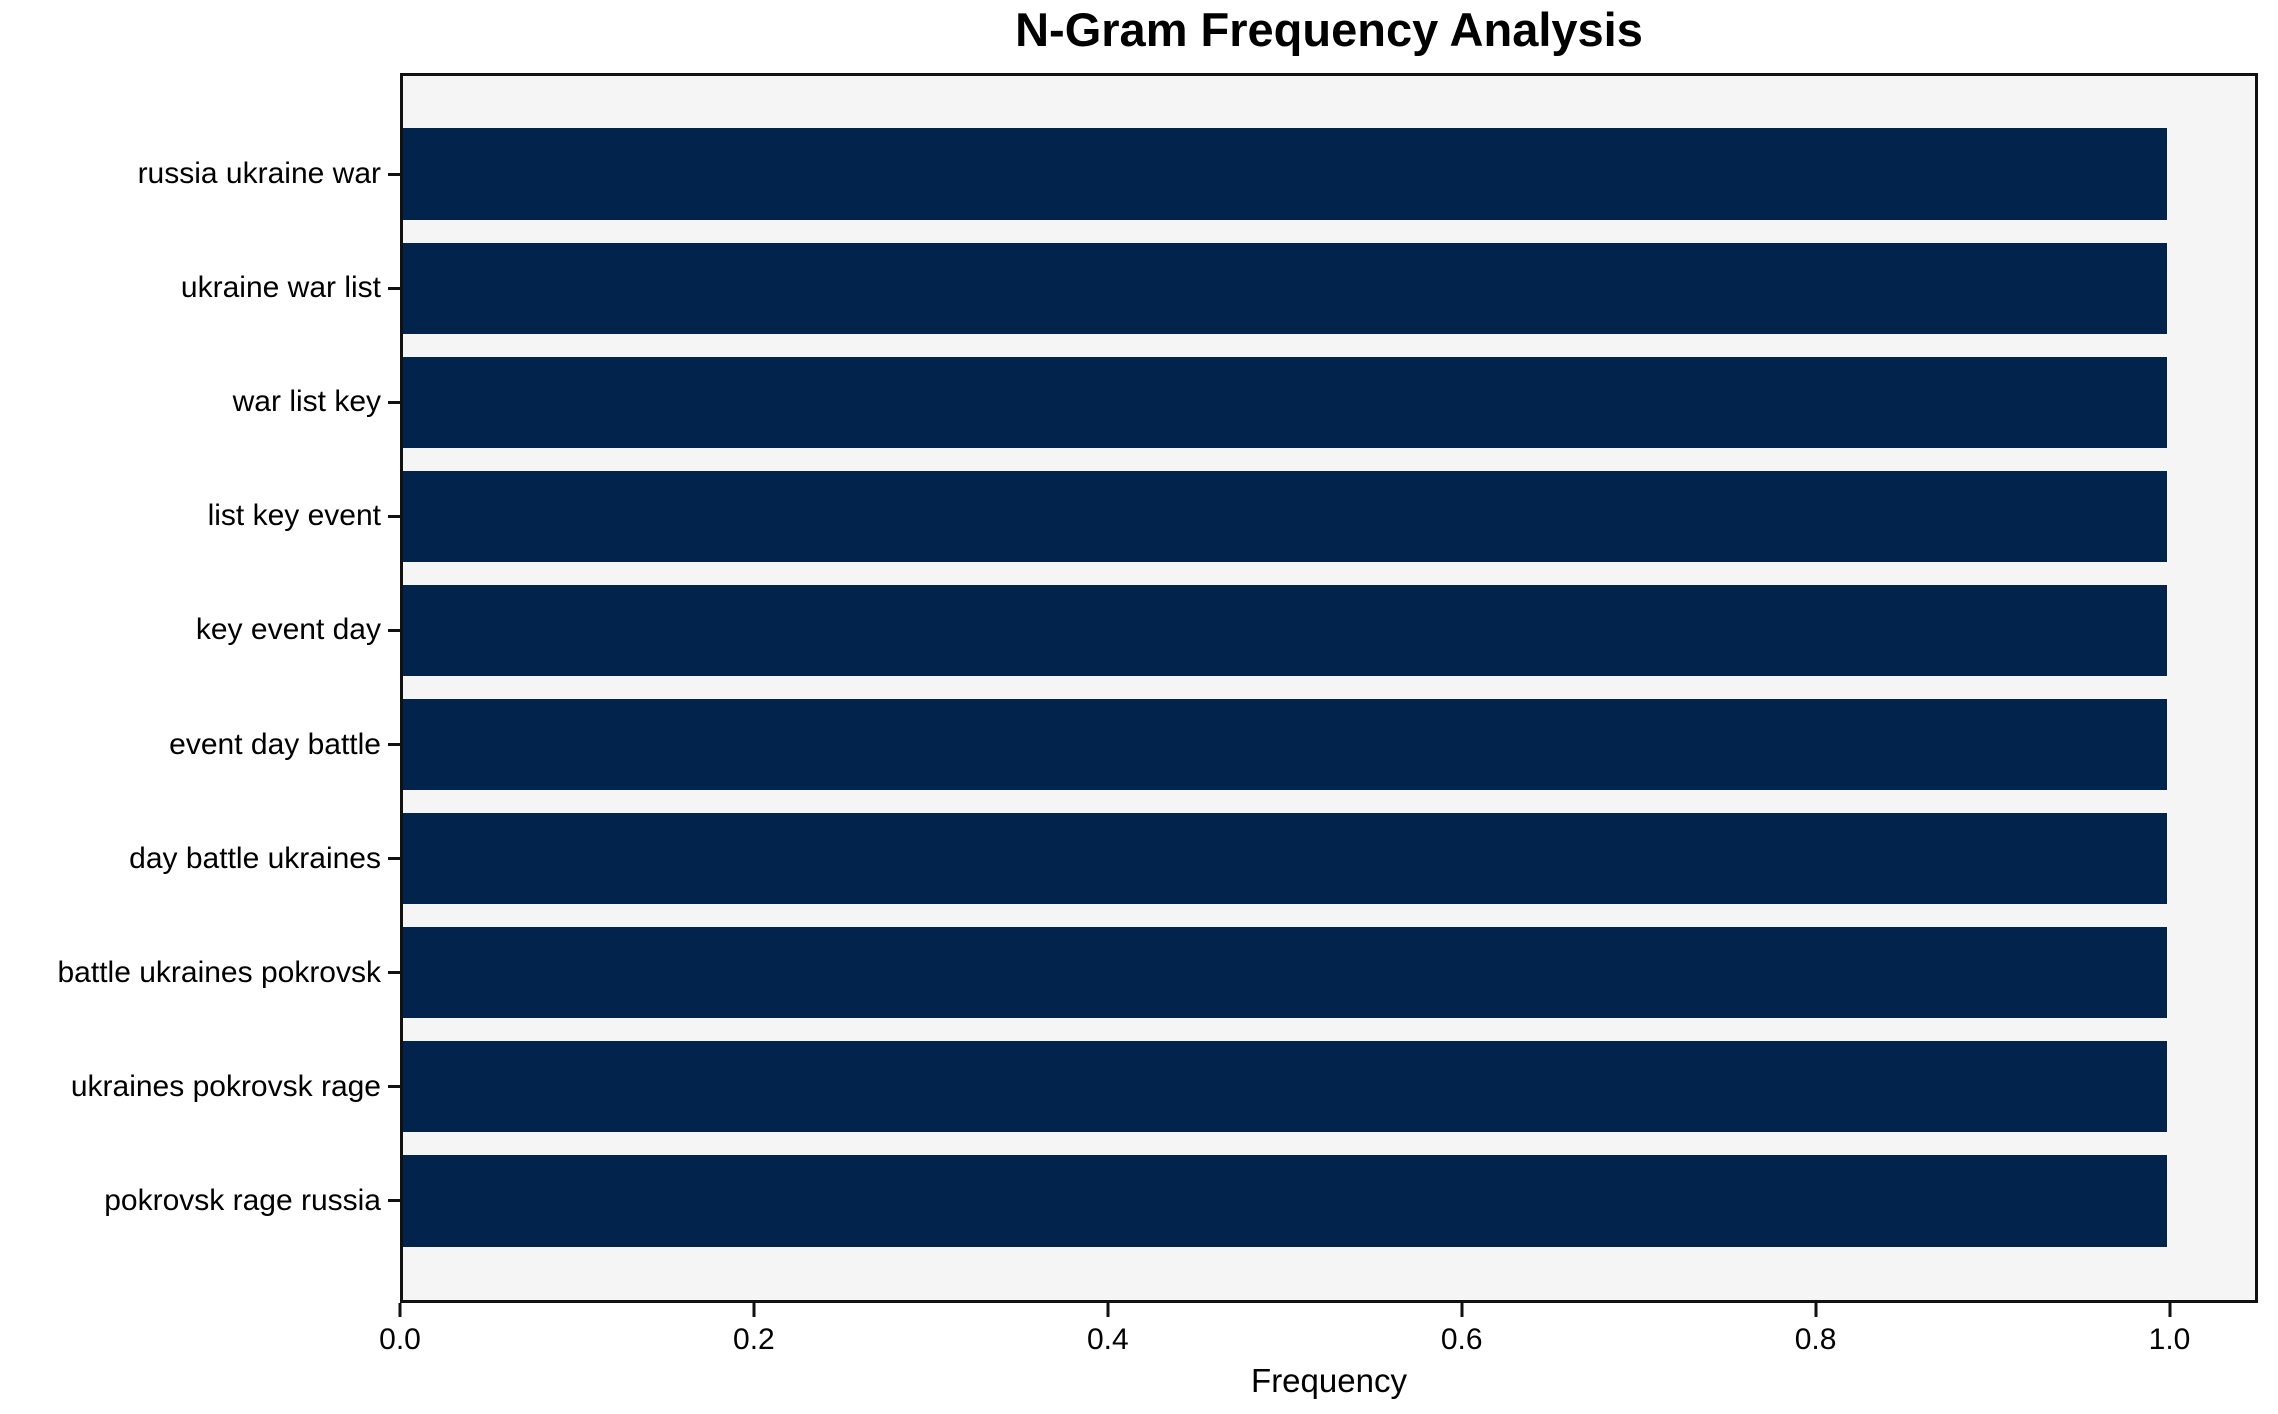 The height and width of the screenshot is (1414, 2278). Describe the element at coordinates (306, 402) in the screenshot. I see `y-tick-label: war list key` at that location.